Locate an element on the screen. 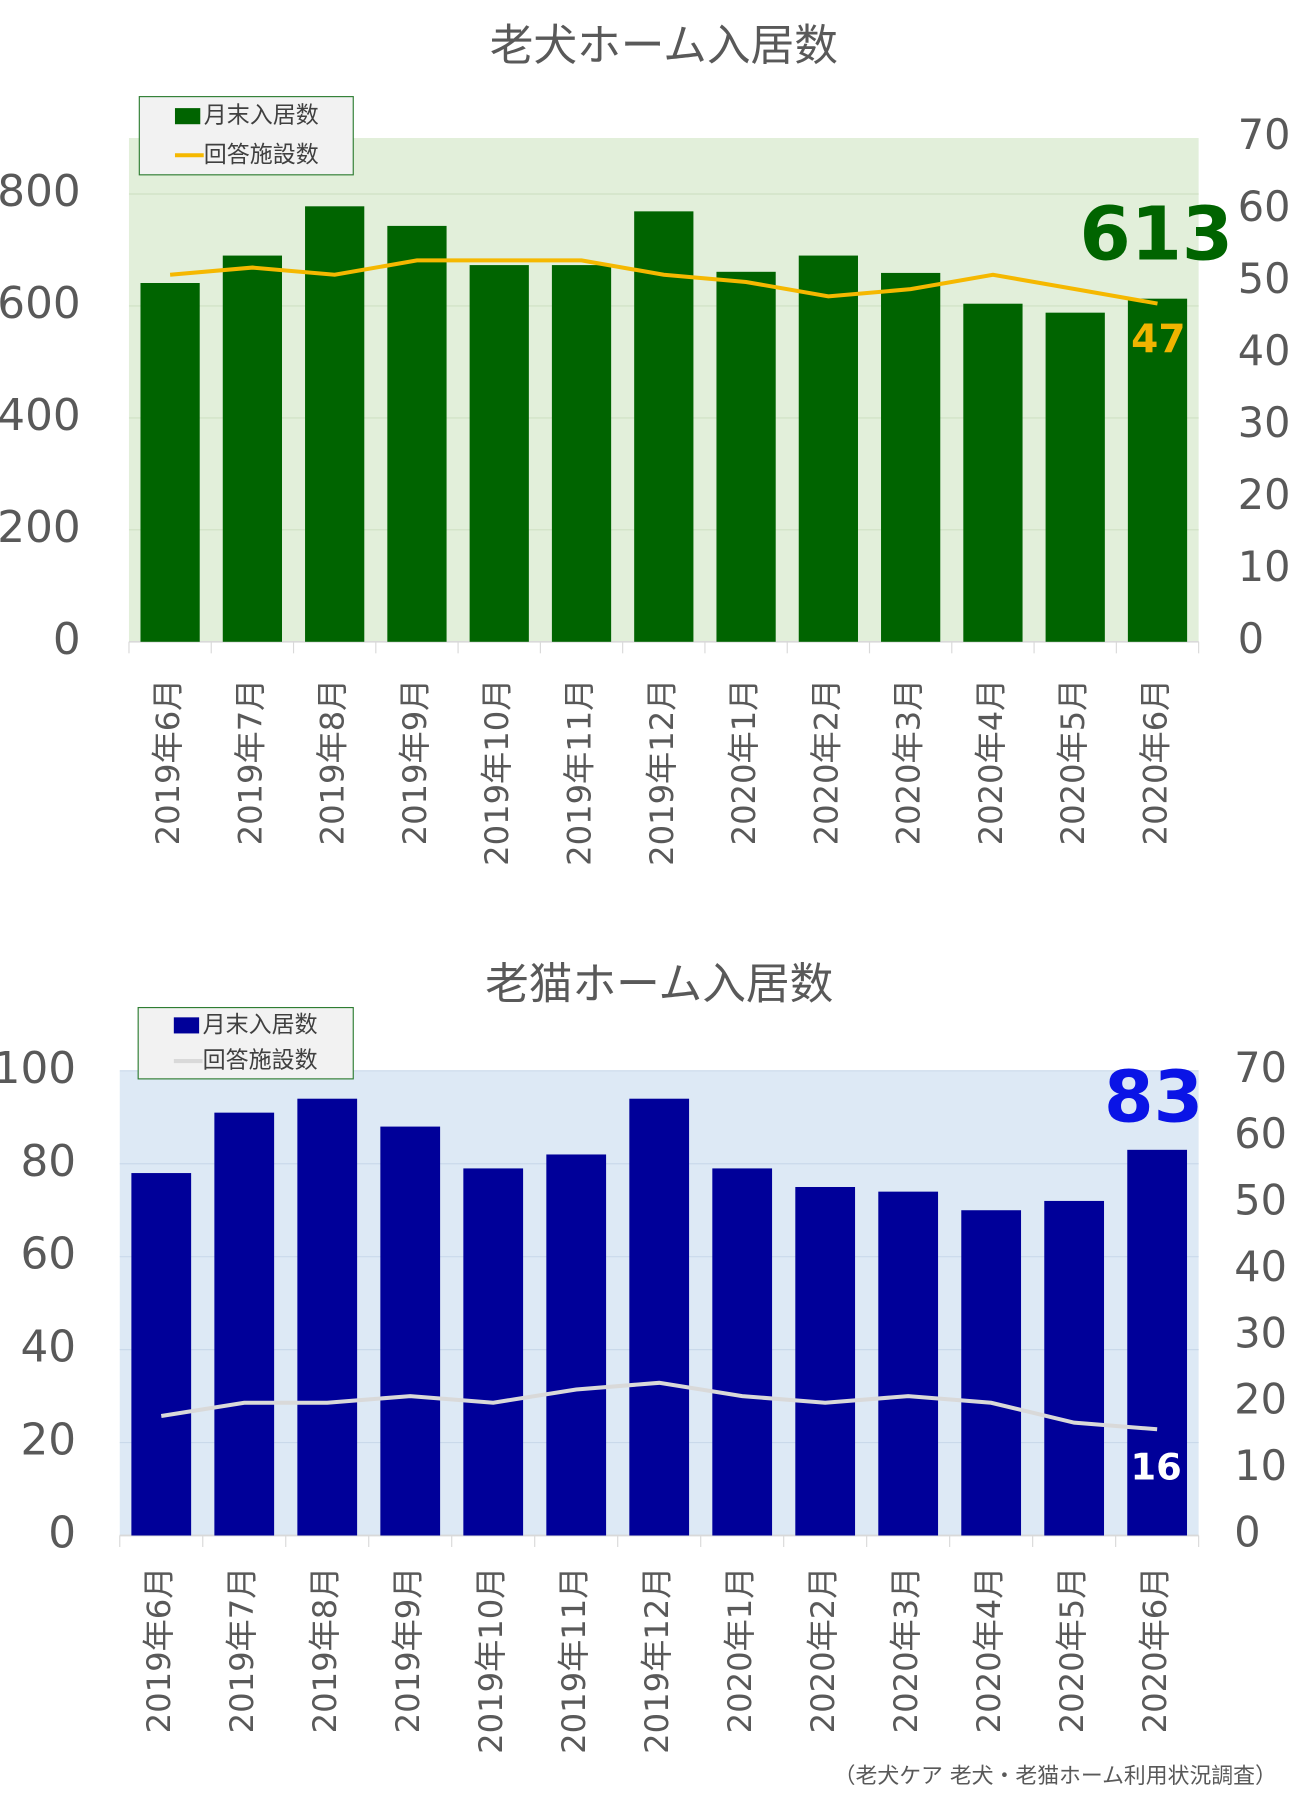 This screenshot has width=1300, height=1815. value-label: 83 is located at coordinates (1153, 1096).